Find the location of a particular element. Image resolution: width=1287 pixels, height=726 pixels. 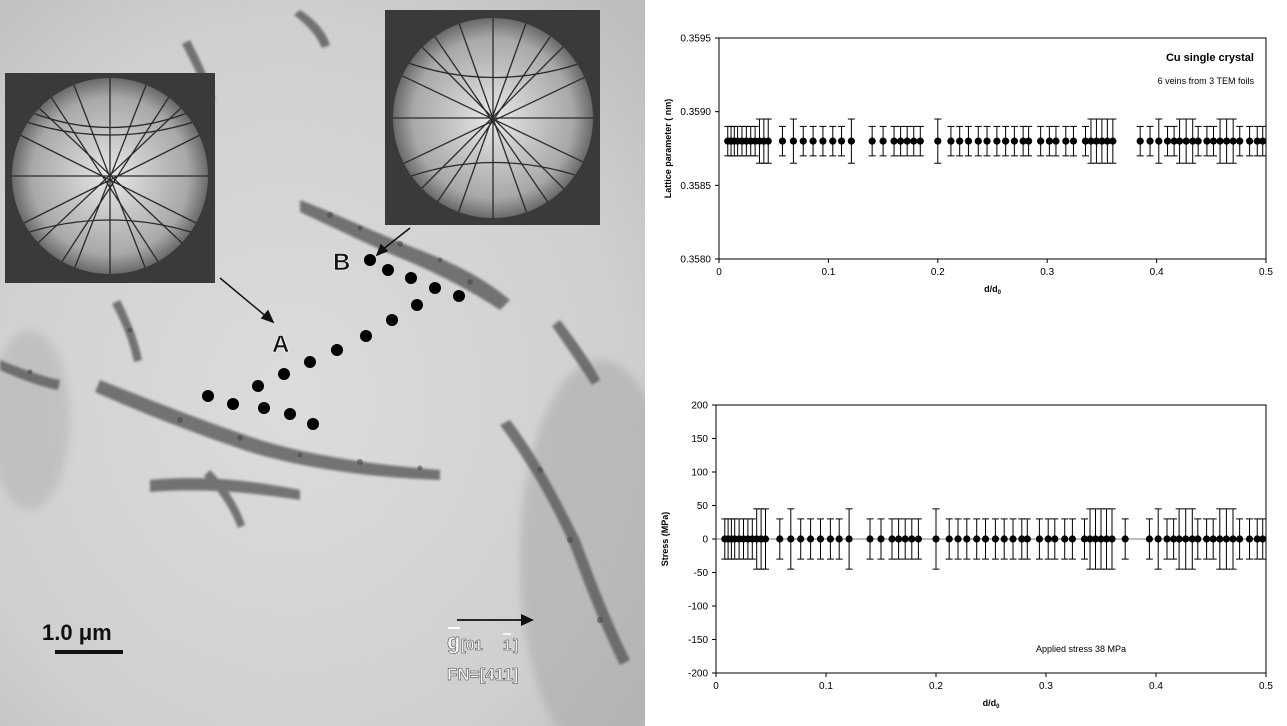

x-tick-label: 0.4 is located at coordinates (1157, 272).